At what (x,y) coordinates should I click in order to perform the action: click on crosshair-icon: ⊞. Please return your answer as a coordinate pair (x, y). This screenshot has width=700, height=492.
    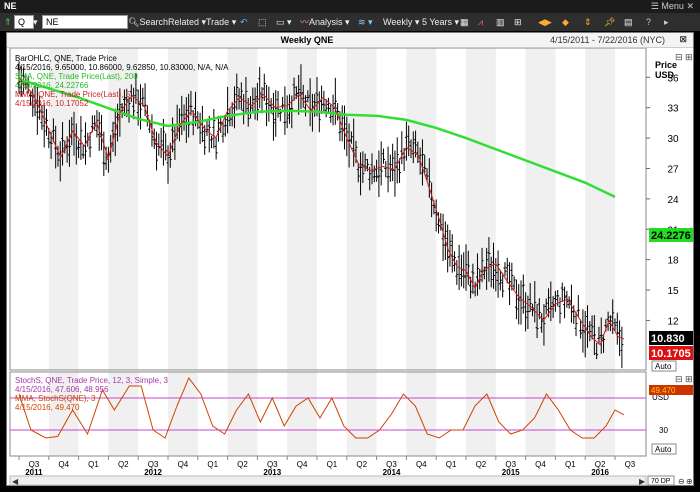
    Looking at the image, I should click on (518, 22).